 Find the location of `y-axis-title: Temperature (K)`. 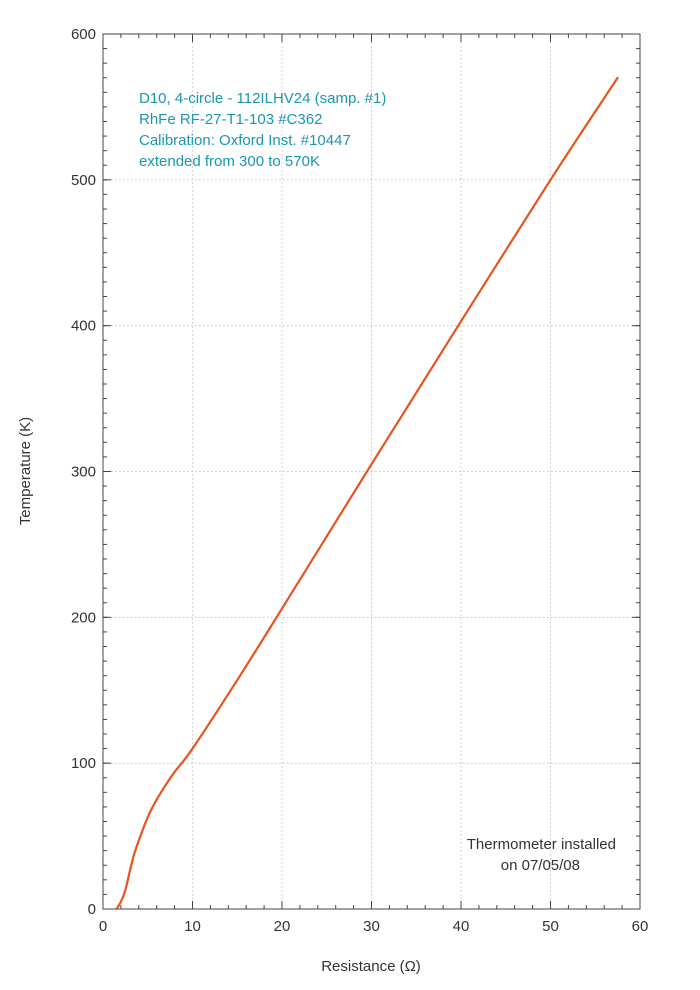

y-axis-title: Temperature (K) is located at coordinates (25, 471).